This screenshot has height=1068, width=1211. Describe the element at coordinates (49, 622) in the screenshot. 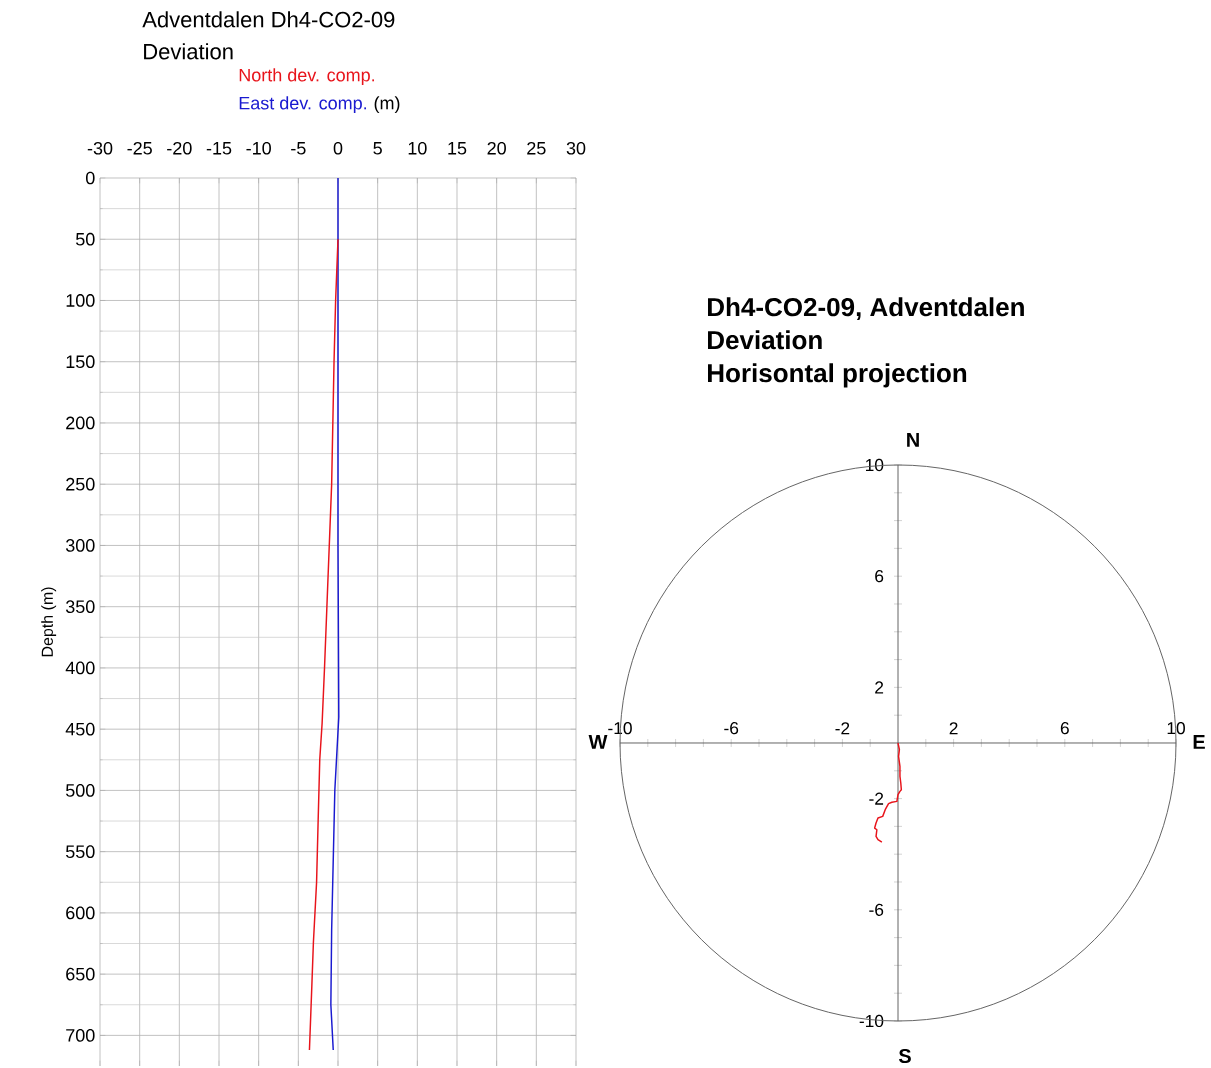

I see `y-axis-title: Depth (m)` at that location.